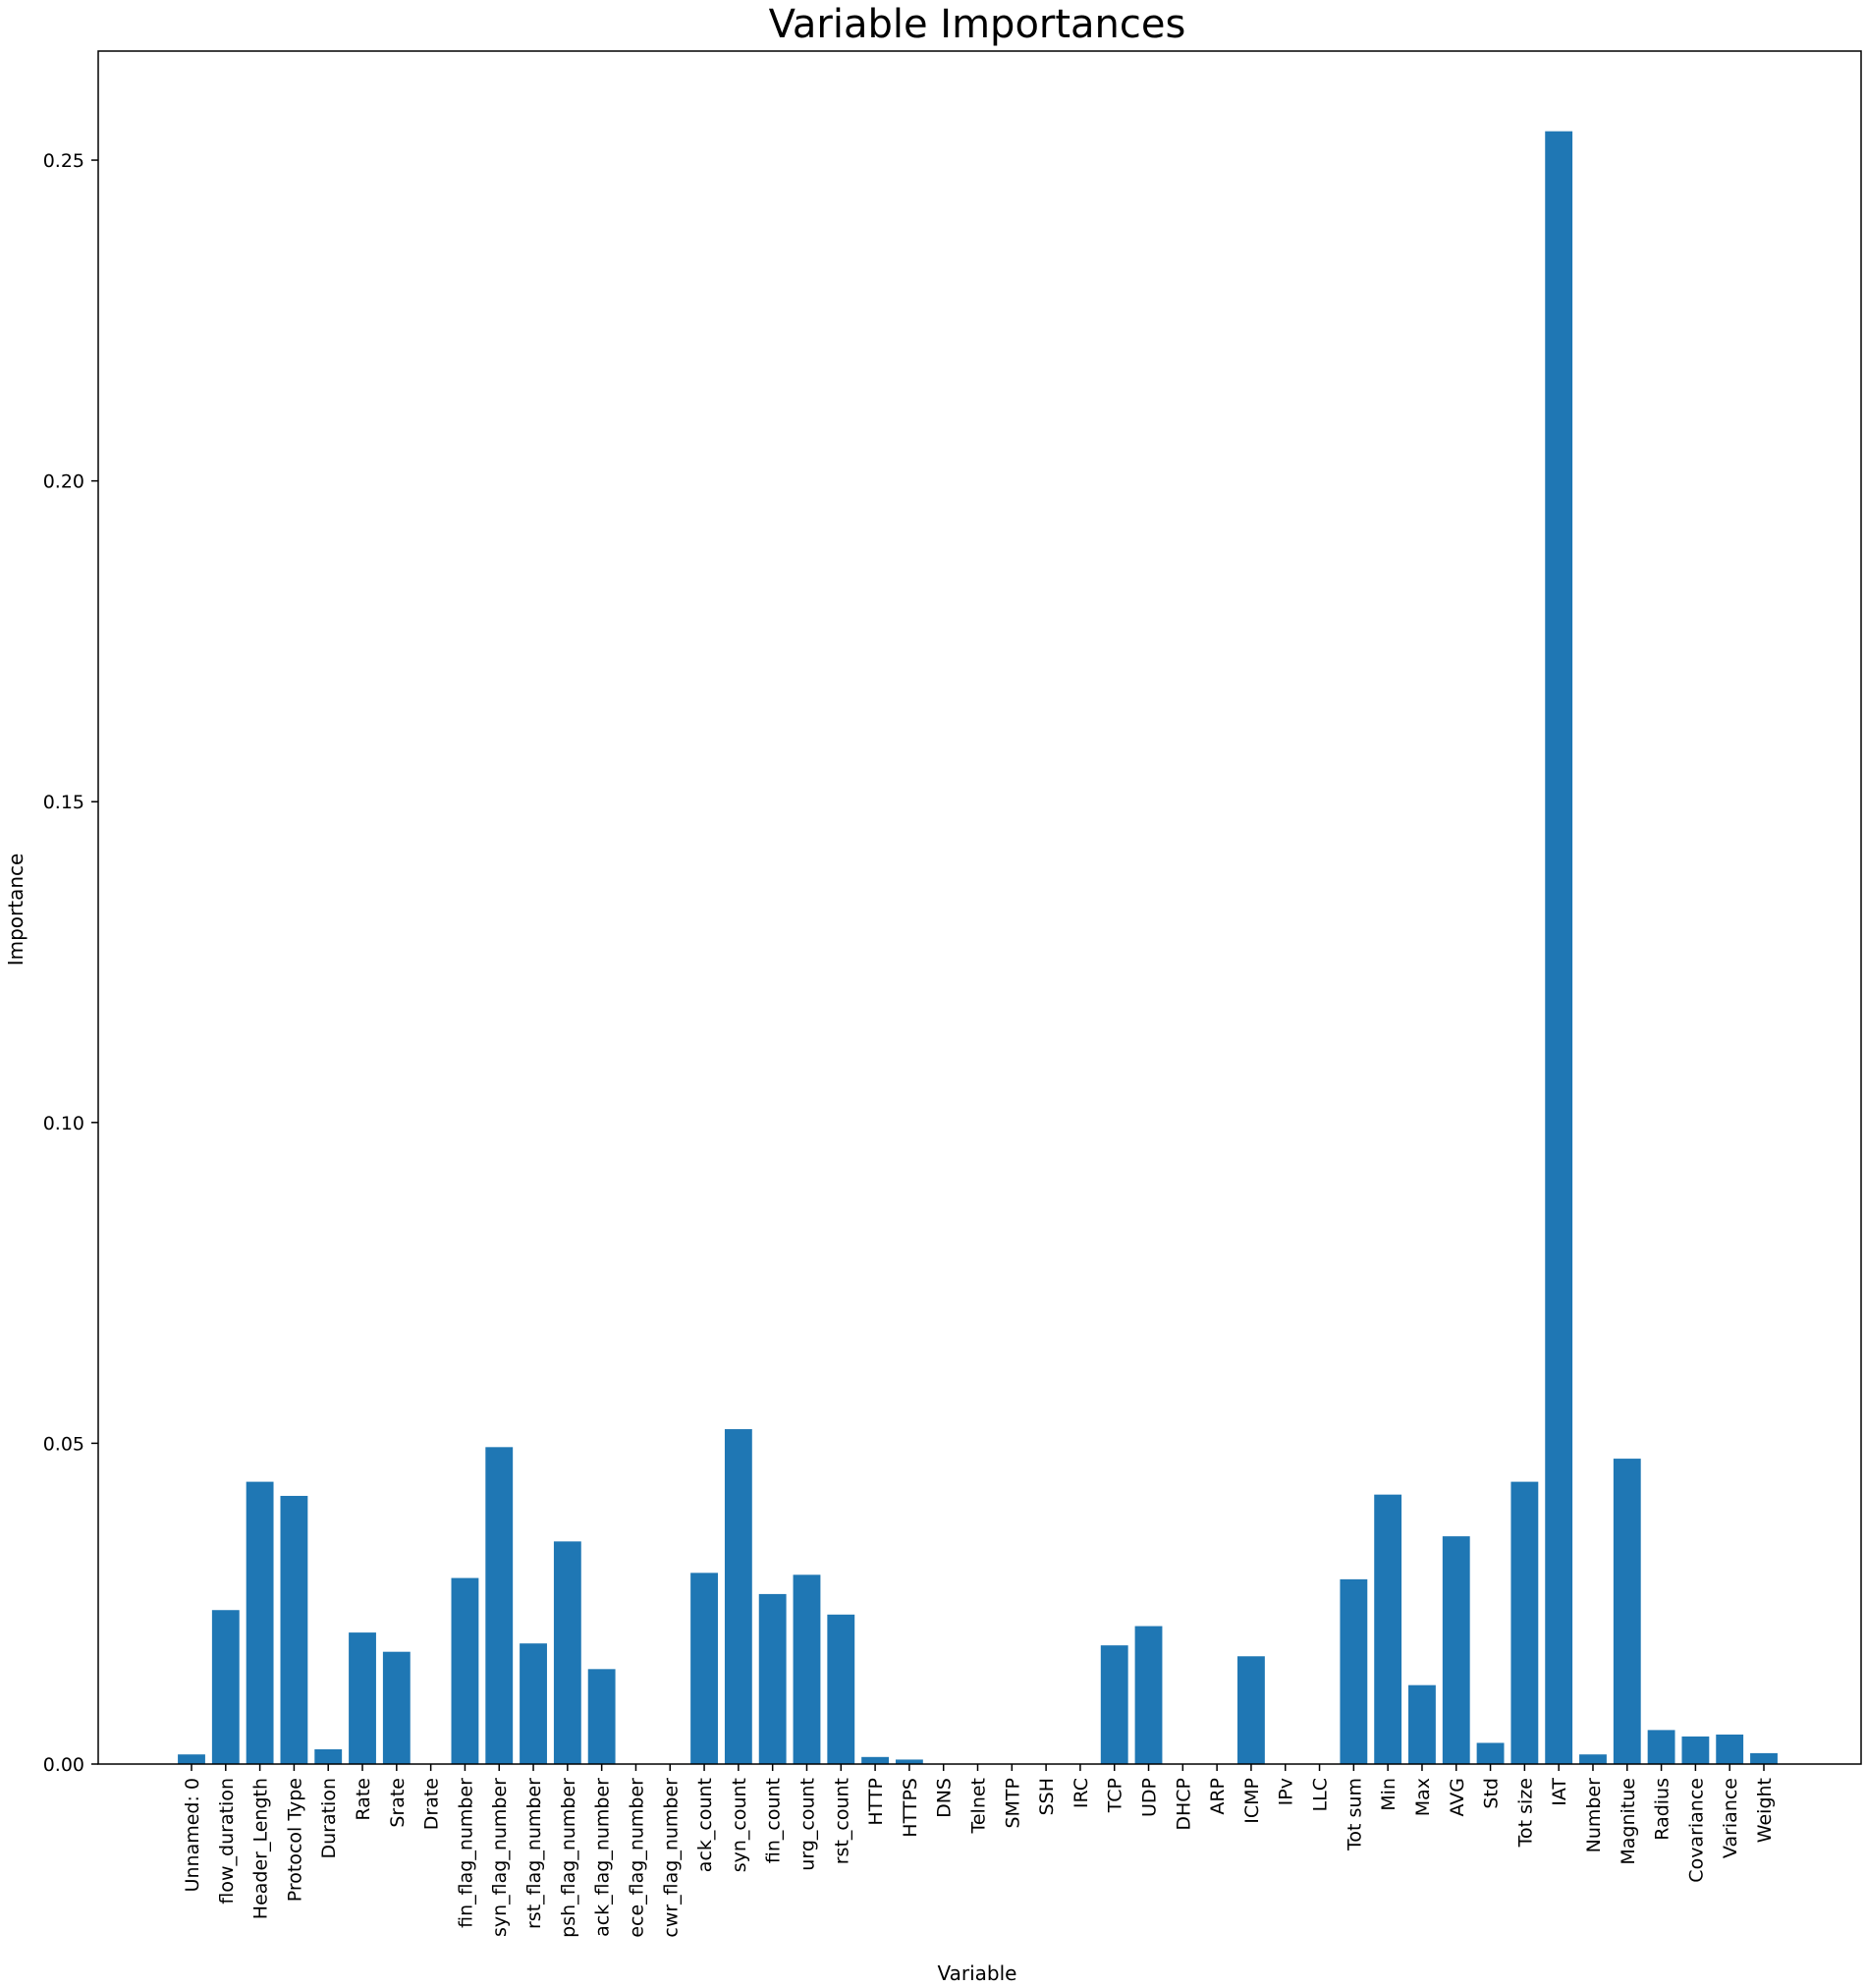 This screenshot has height=1988, width=1866. Describe the element at coordinates (1252, 1801) in the screenshot. I see `x-tick-label-31: ICMP` at that location.